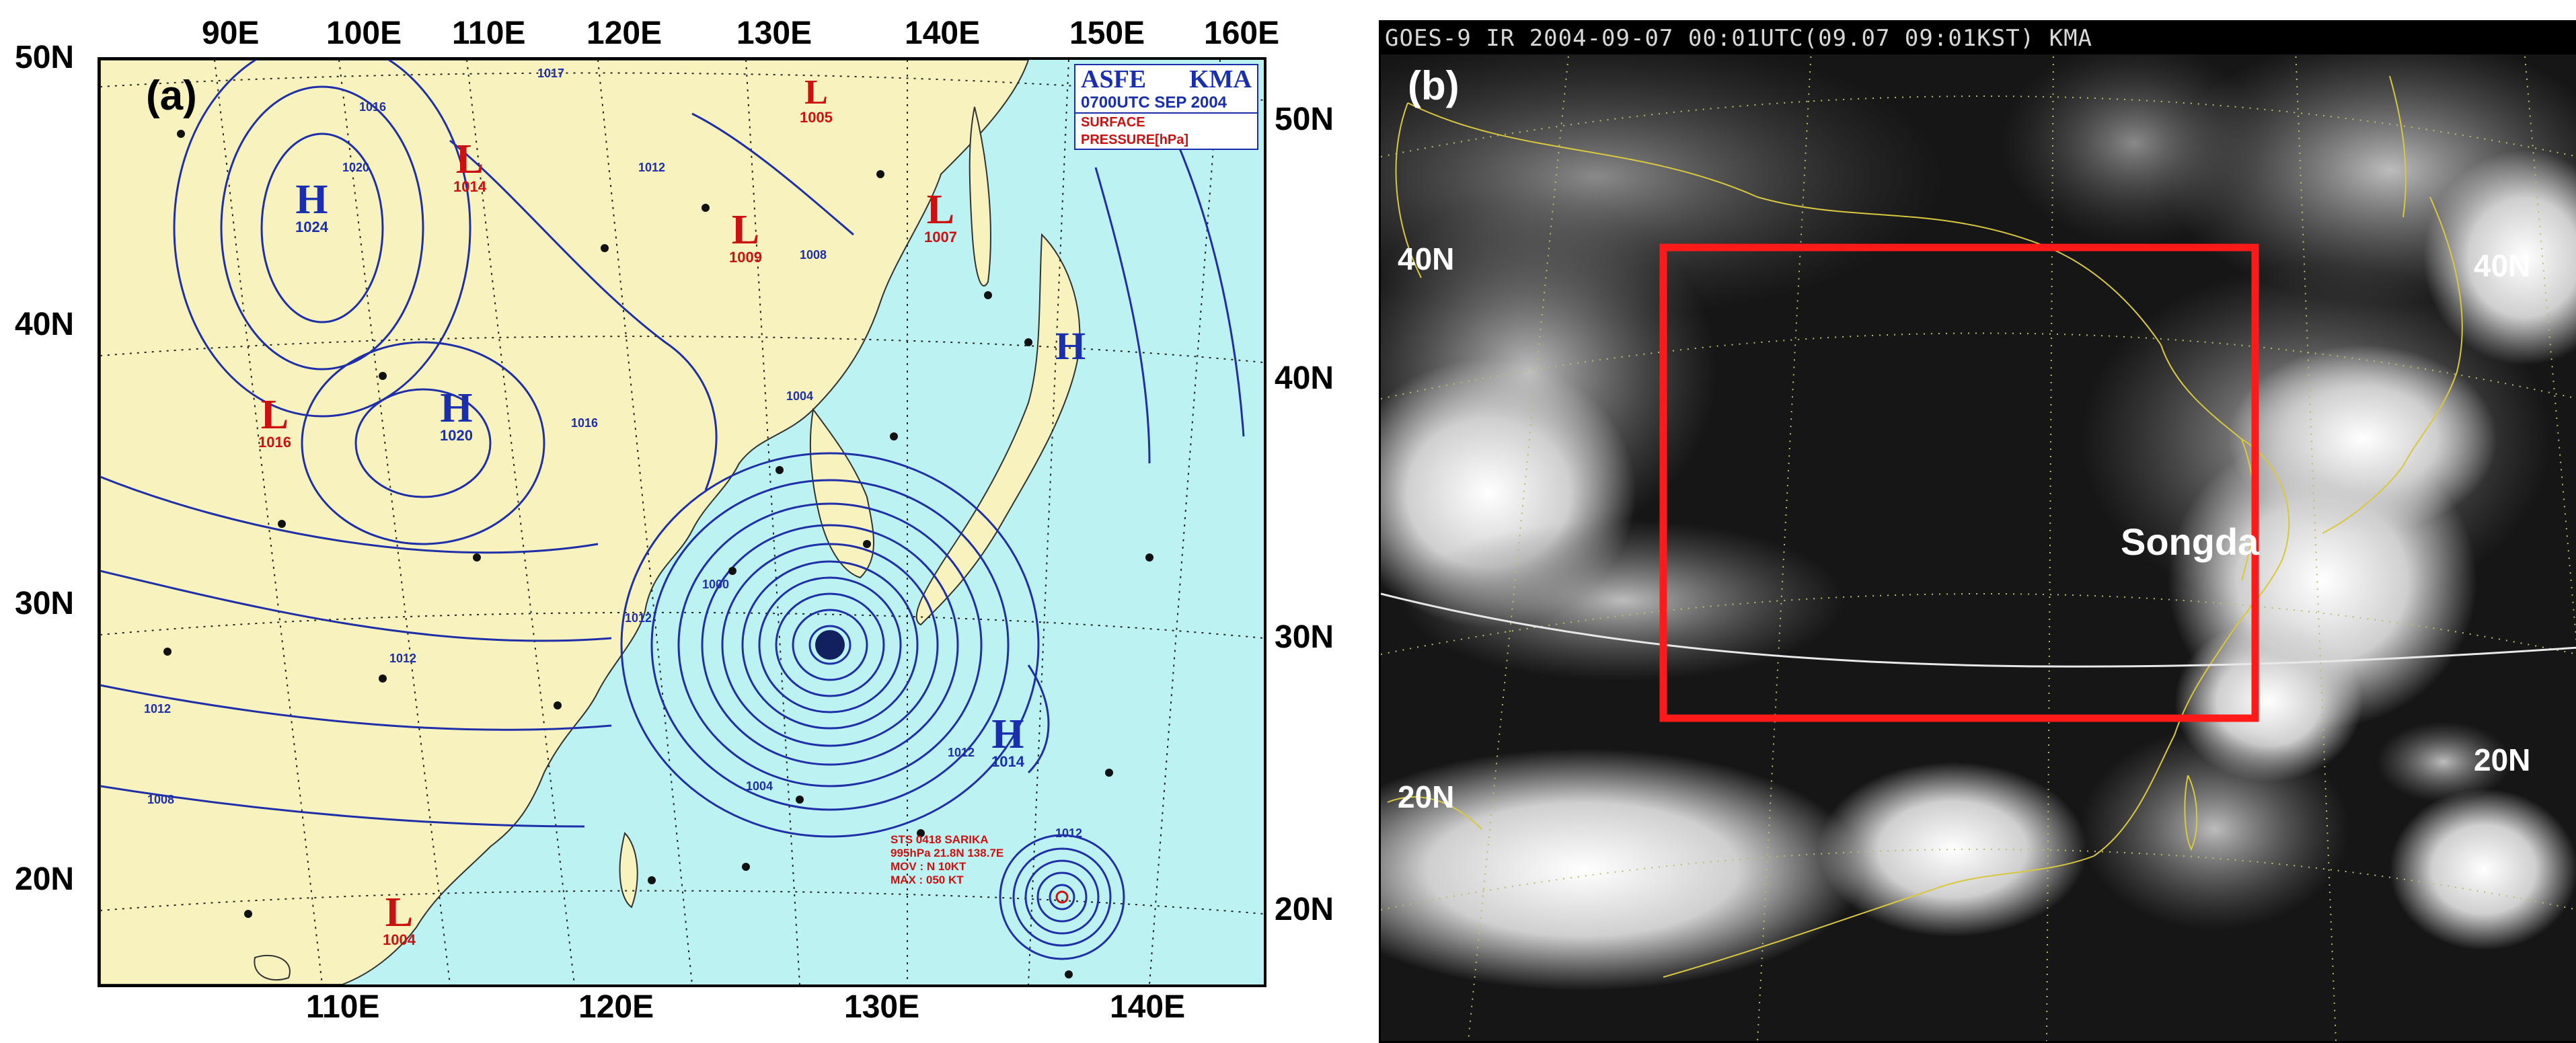  What do you see at coordinates (1007, 761) in the screenshot?
I see `pressure-value: 1014` at bounding box center [1007, 761].